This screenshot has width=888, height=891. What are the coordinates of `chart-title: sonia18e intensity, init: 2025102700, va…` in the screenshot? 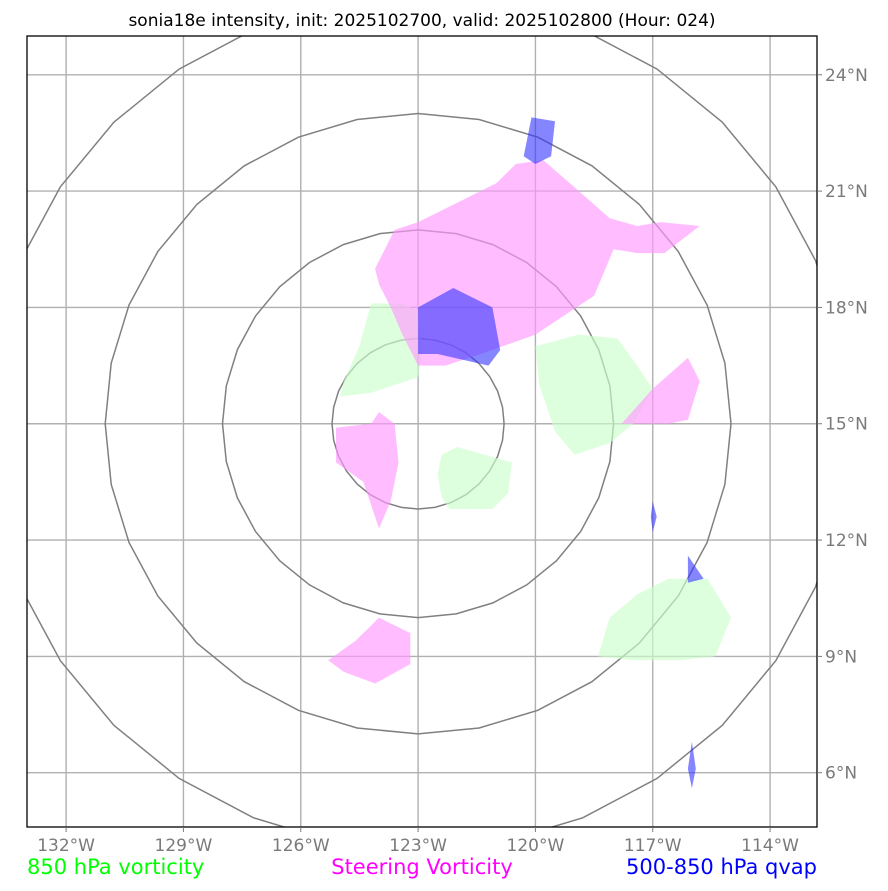 It's located at (421, 21).